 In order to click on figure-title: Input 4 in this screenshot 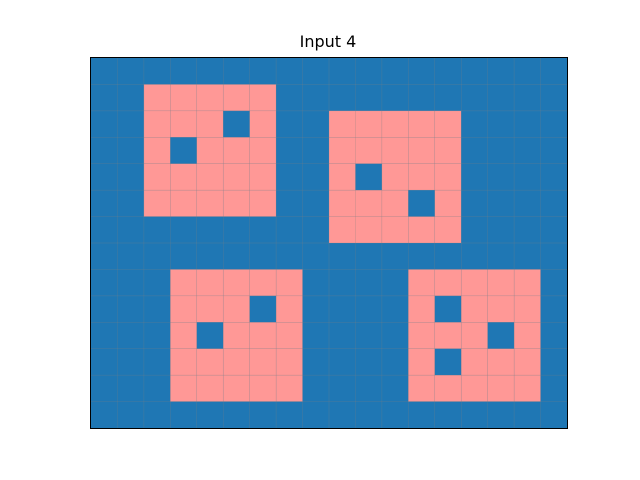, I will do `click(328, 41)`.